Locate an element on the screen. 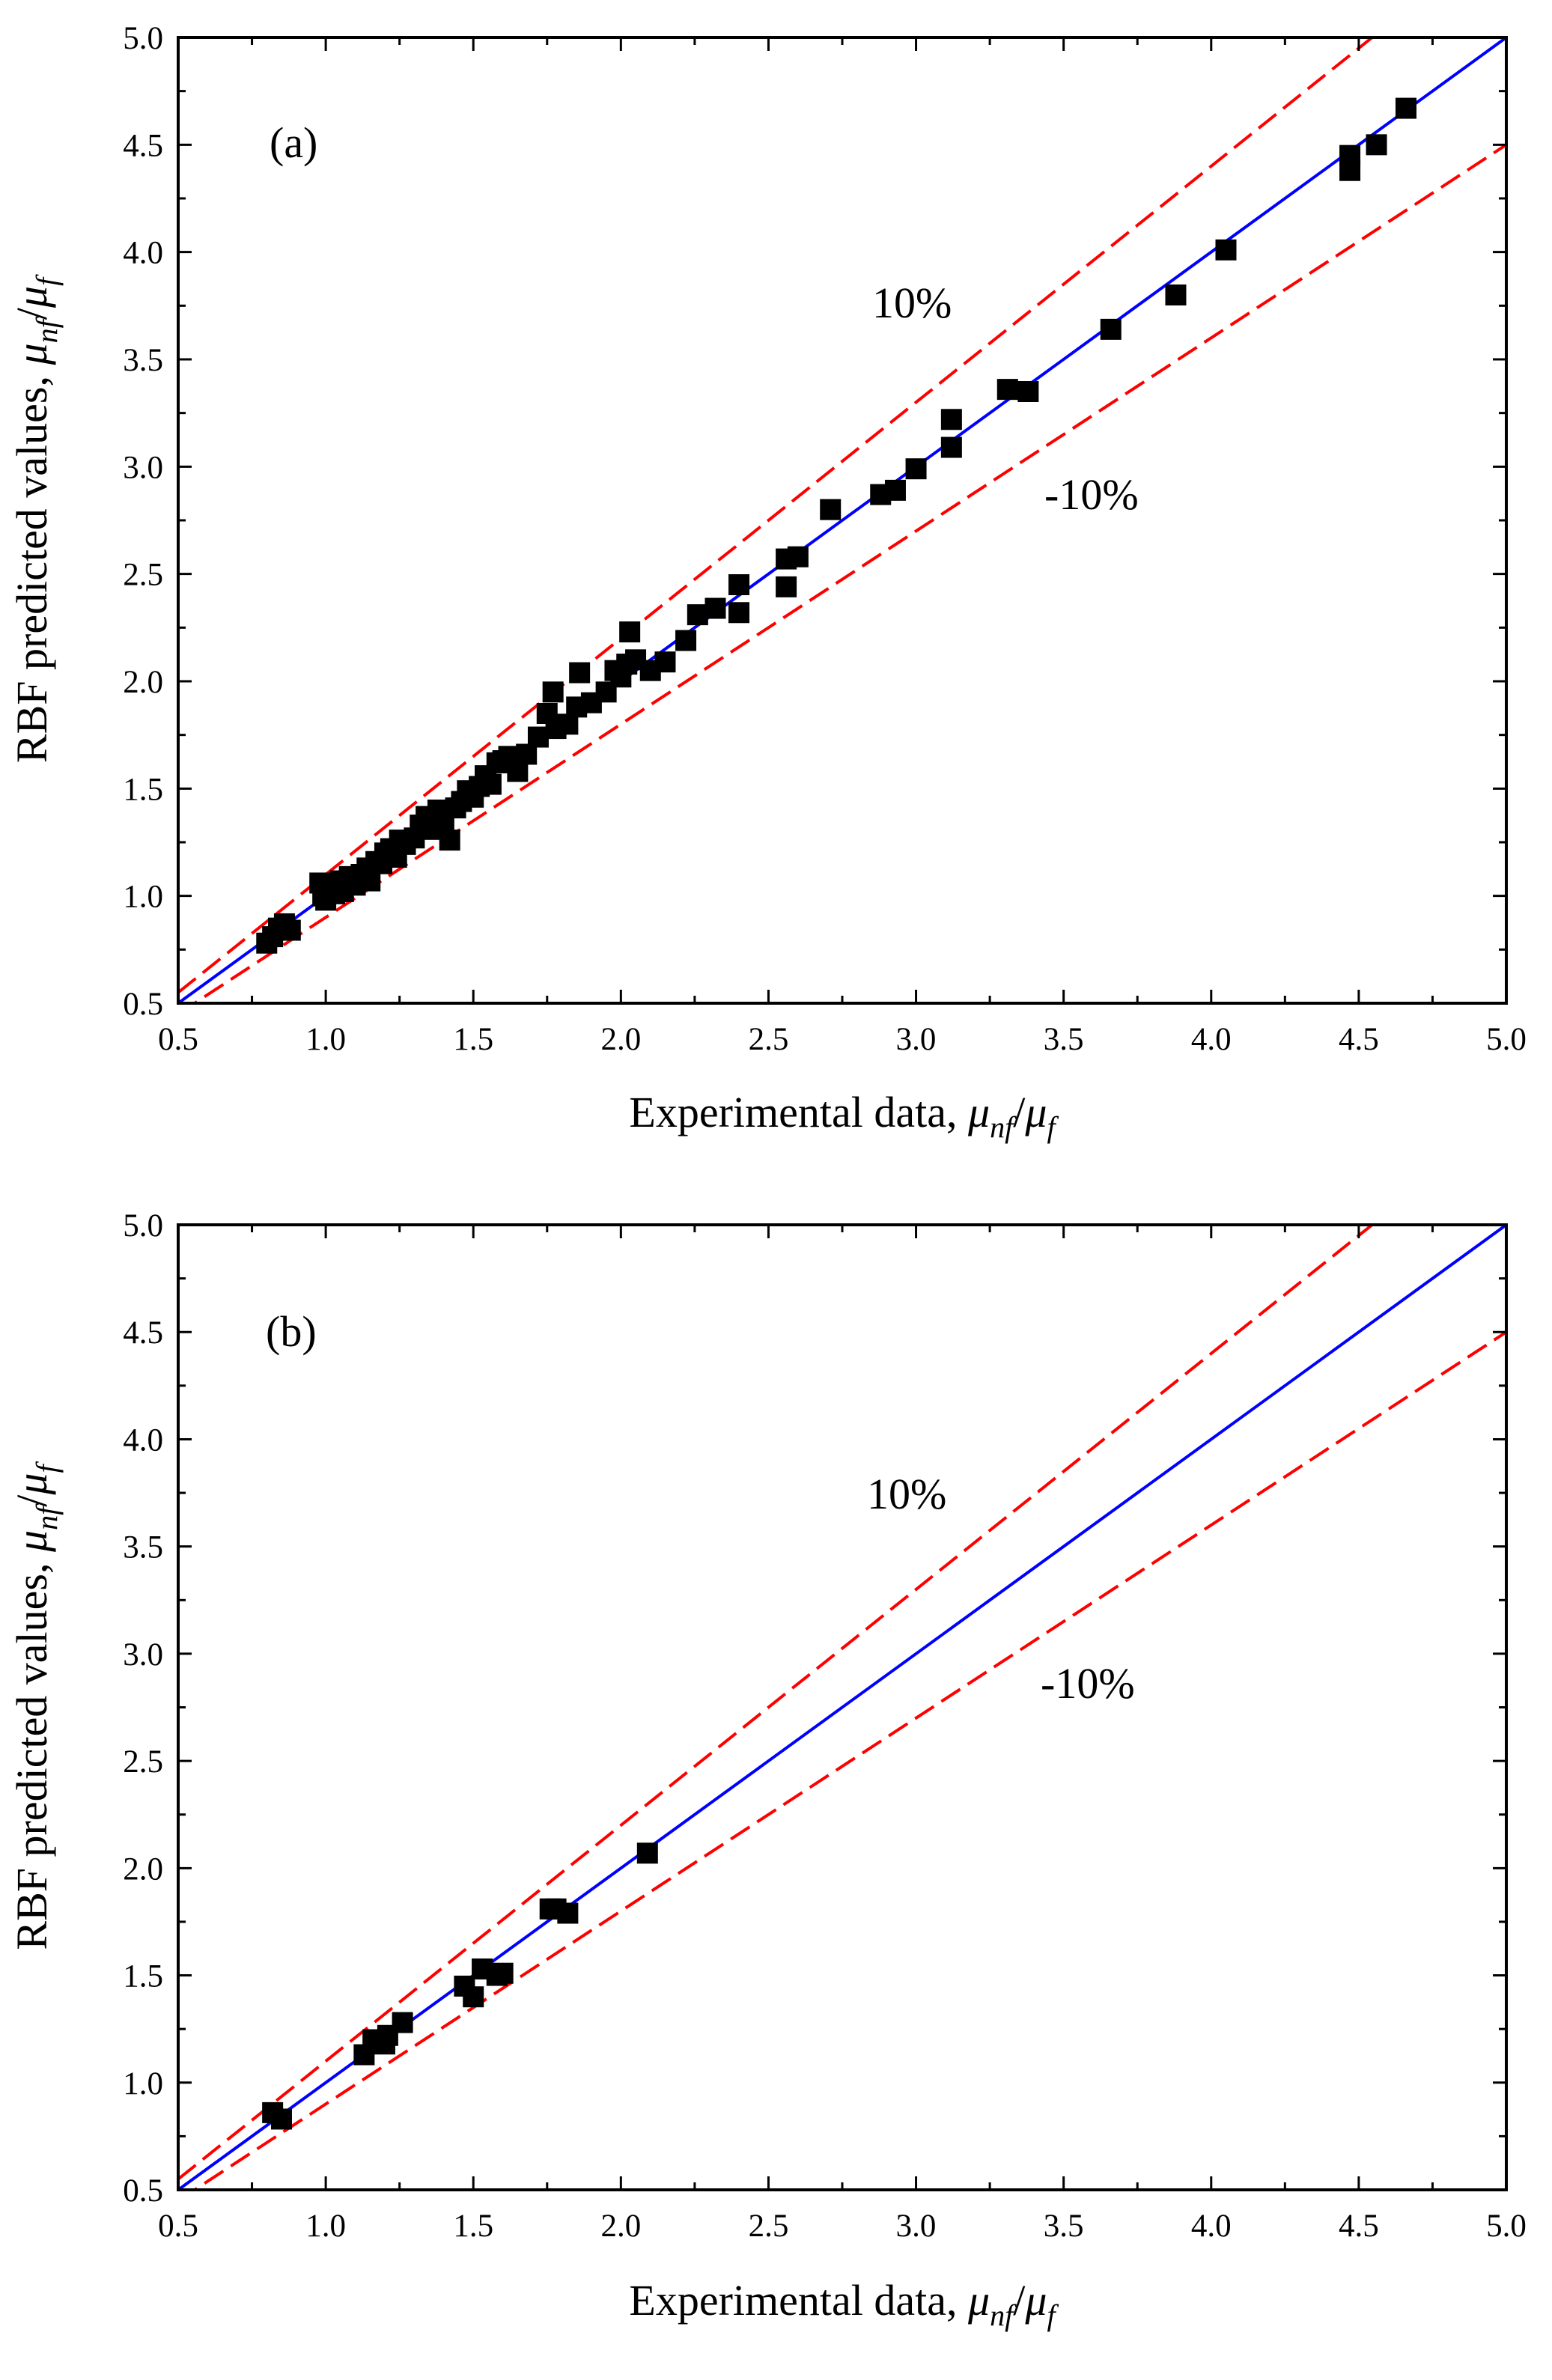 This screenshot has width=1552, height=2380. panel-label: (a) is located at coordinates (293, 142).